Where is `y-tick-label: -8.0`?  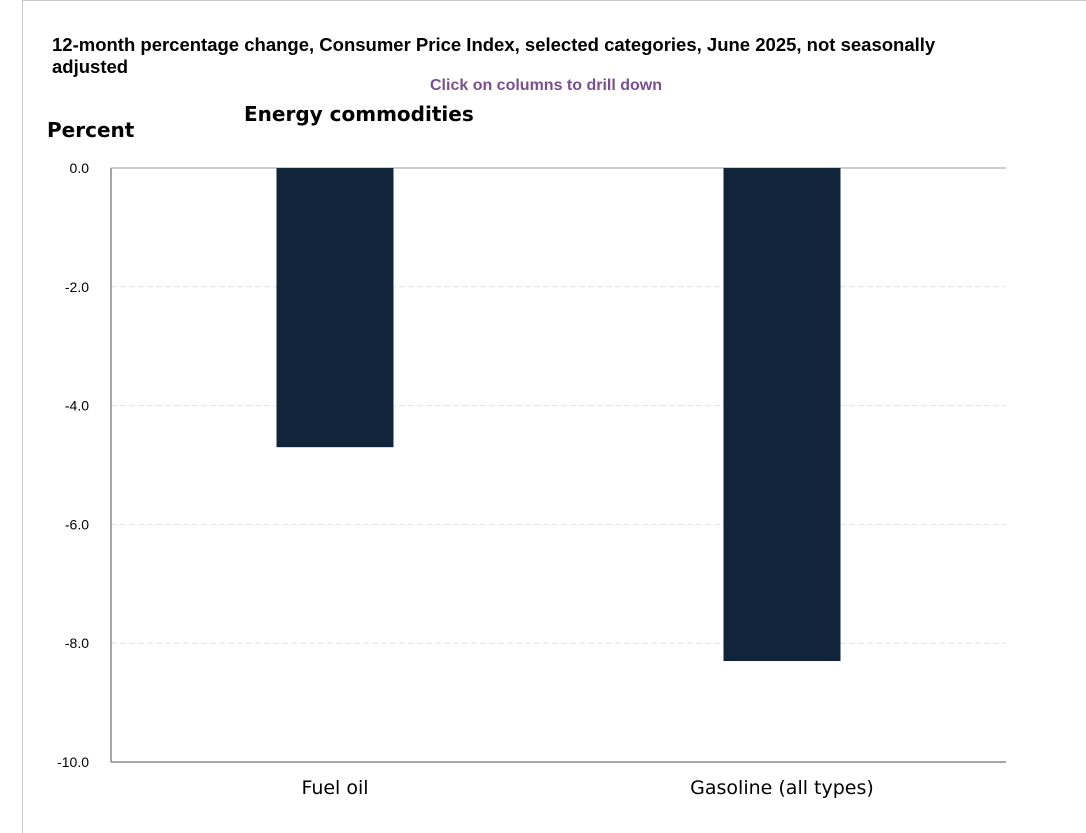
y-tick-label: -8.0 is located at coordinates (77, 643).